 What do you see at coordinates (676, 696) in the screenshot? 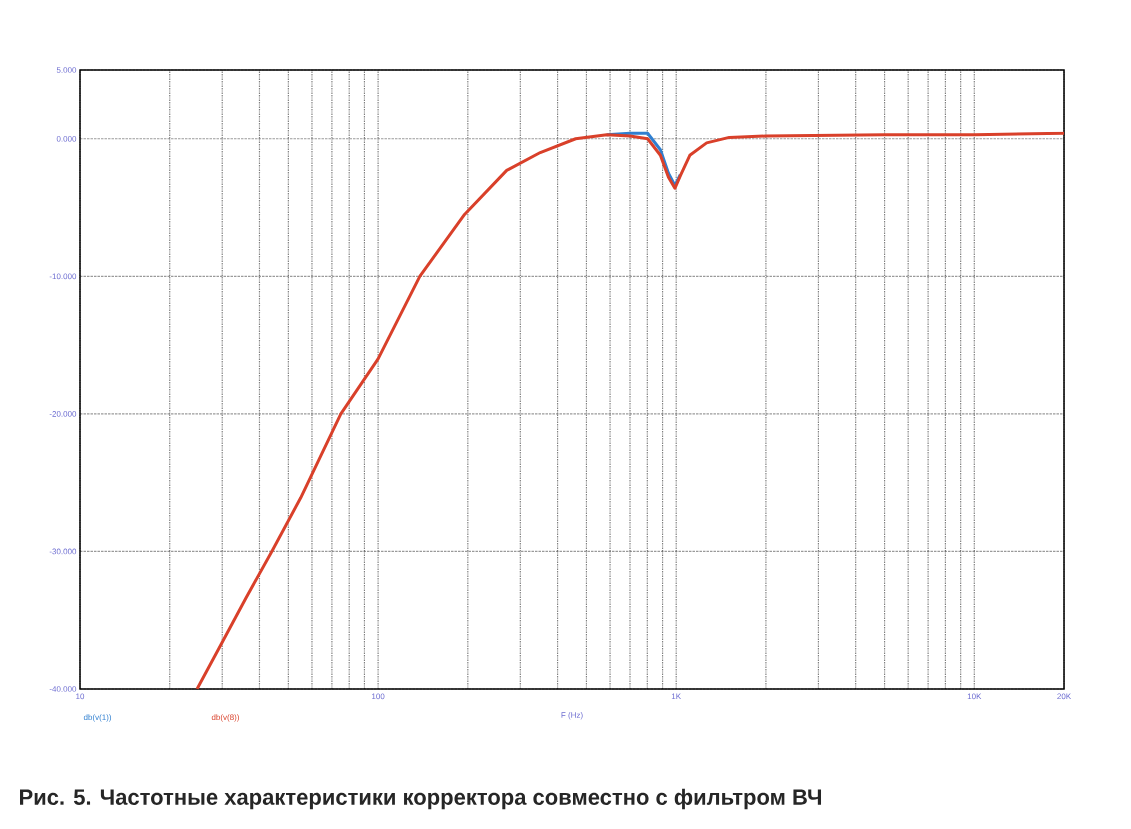
I see `x-tick-label: 1K` at bounding box center [676, 696].